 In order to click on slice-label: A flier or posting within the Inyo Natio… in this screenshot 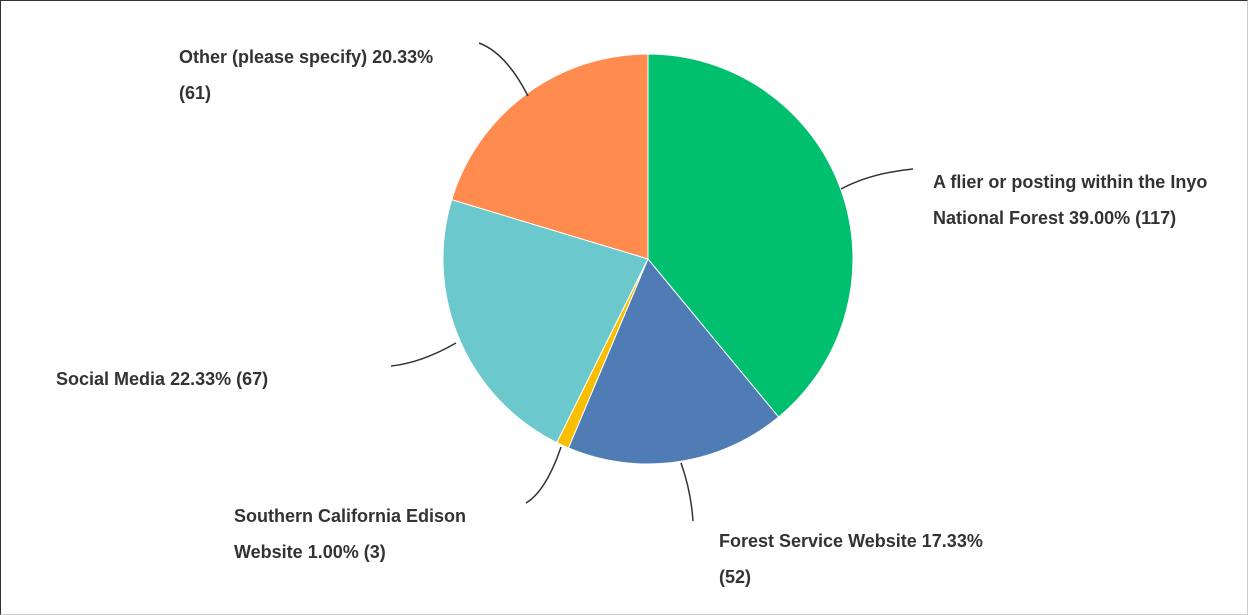, I will do `click(1083, 200)`.